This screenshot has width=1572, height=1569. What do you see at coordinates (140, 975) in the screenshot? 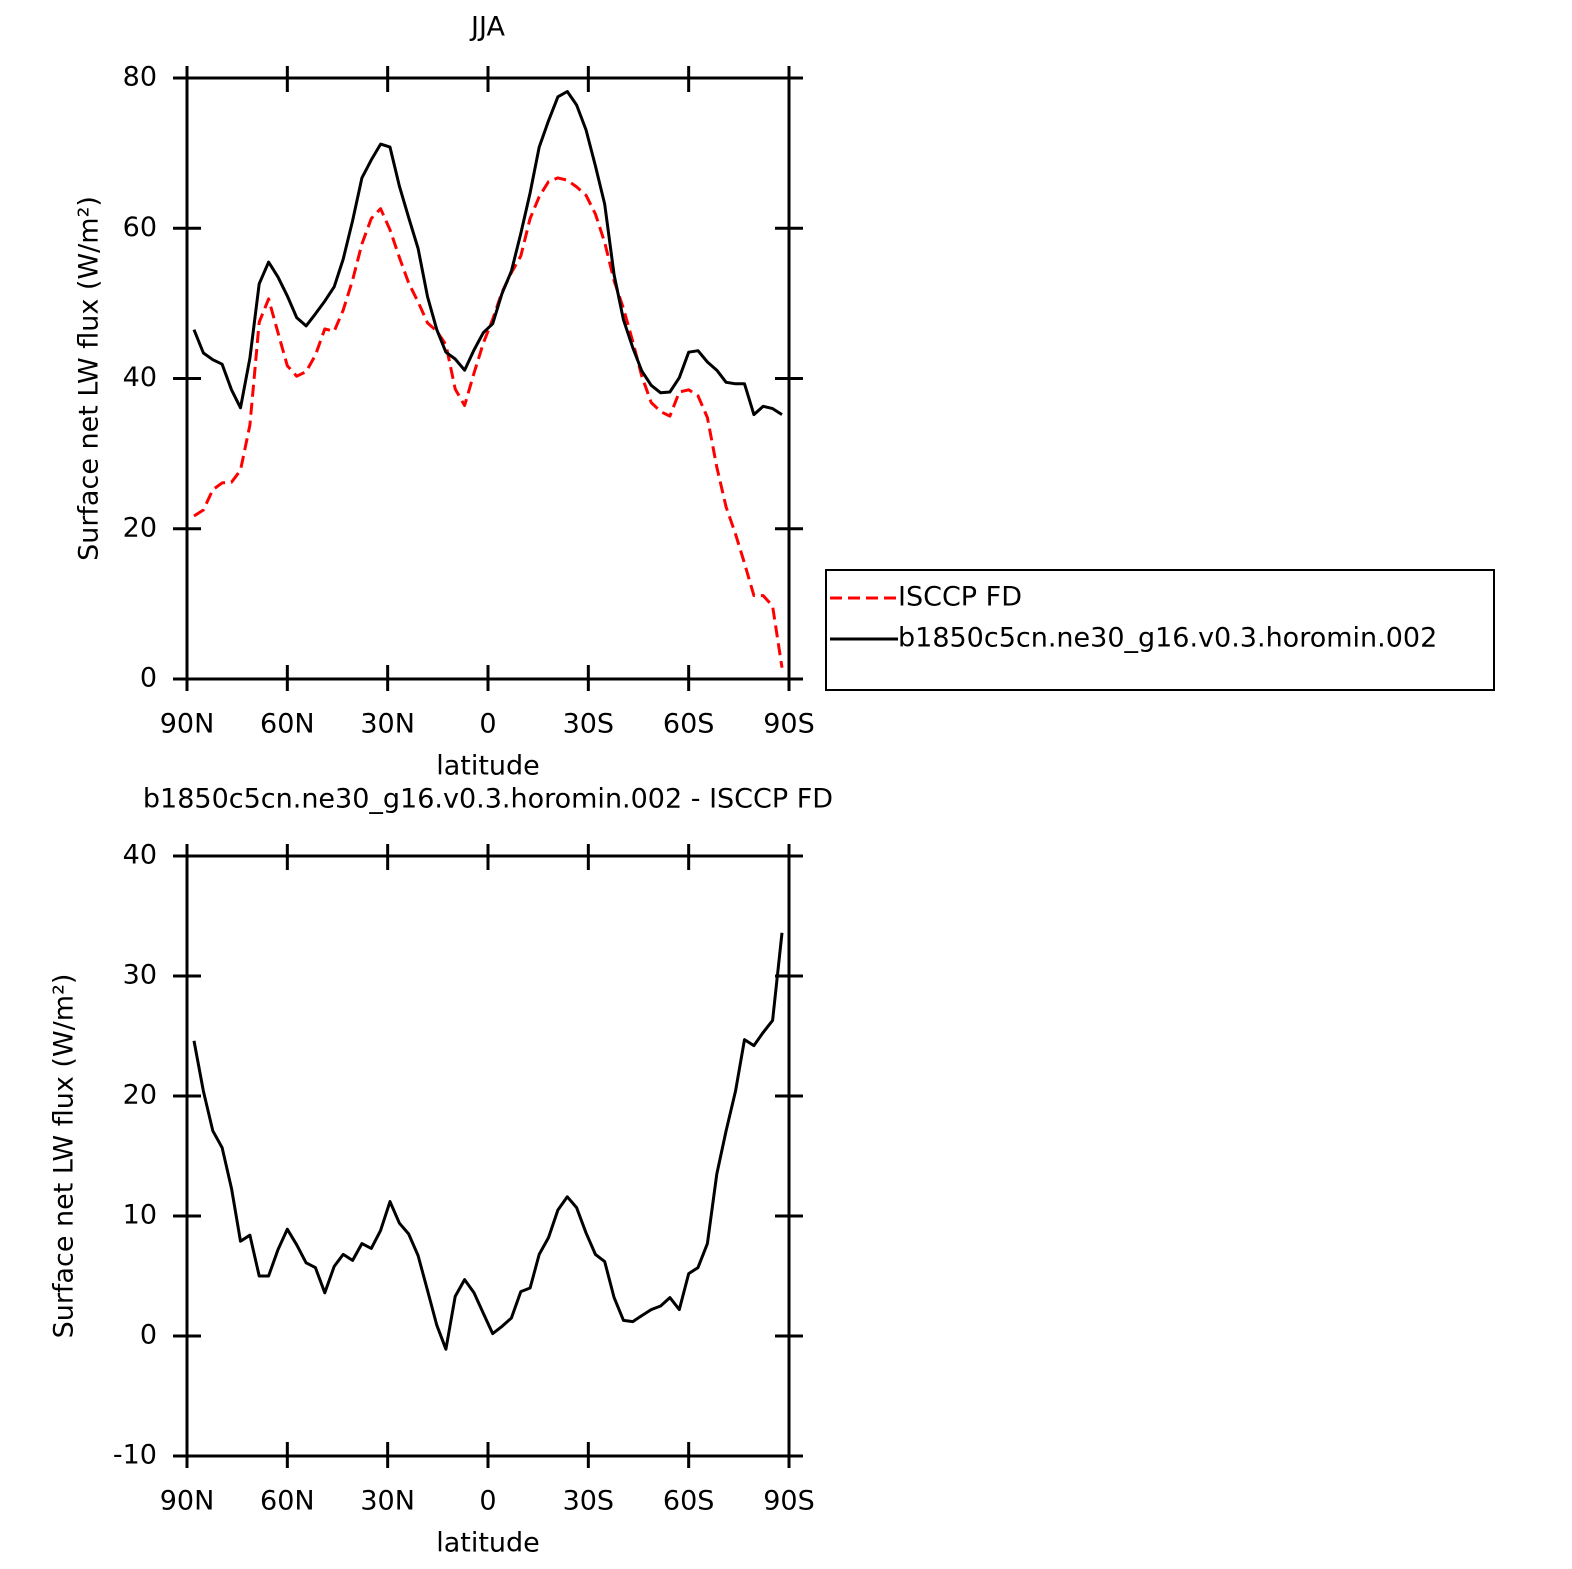
I see `y-tick-label: 30` at bounding box center [140, 975].